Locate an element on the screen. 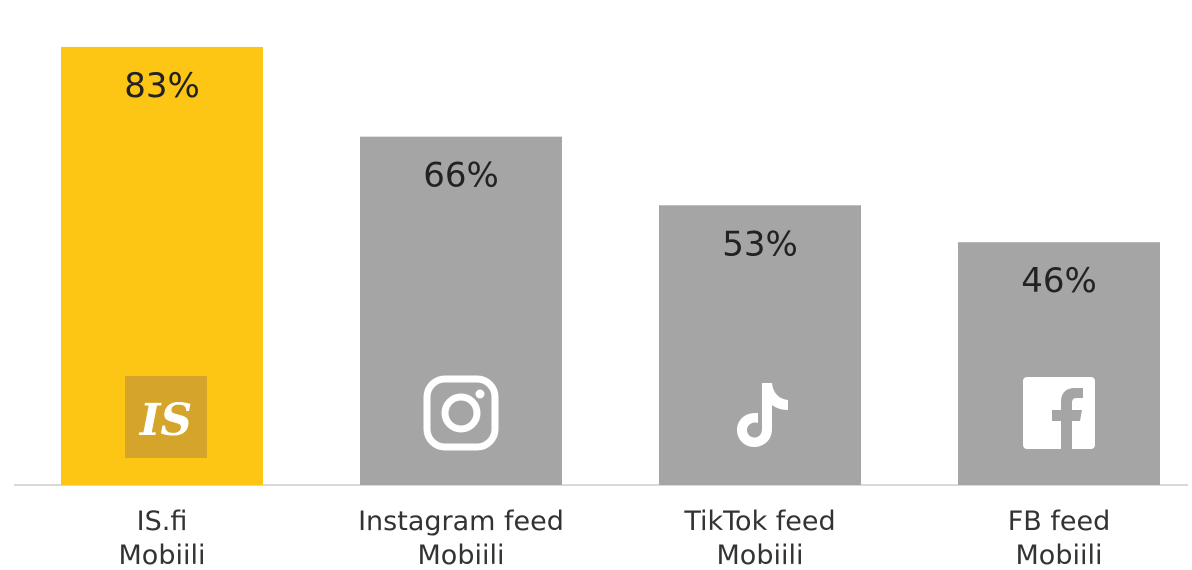 This screenshot has height=570, width=1192. icons-group: IS is located at coordinates (610, 416).